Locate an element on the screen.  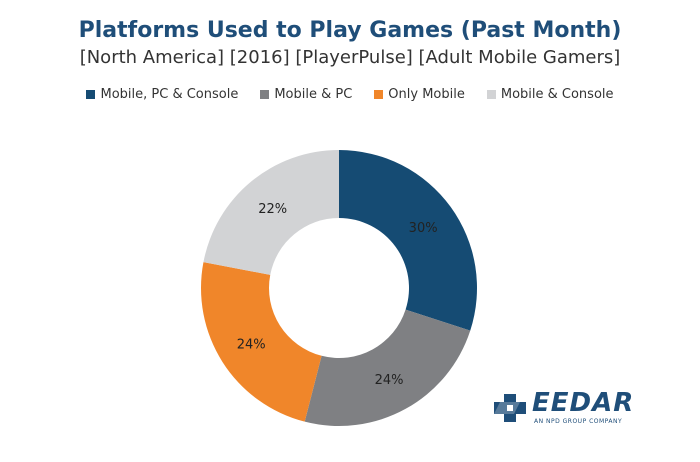
legend-label: Mobile & Console is located at coordinates (557, 94).